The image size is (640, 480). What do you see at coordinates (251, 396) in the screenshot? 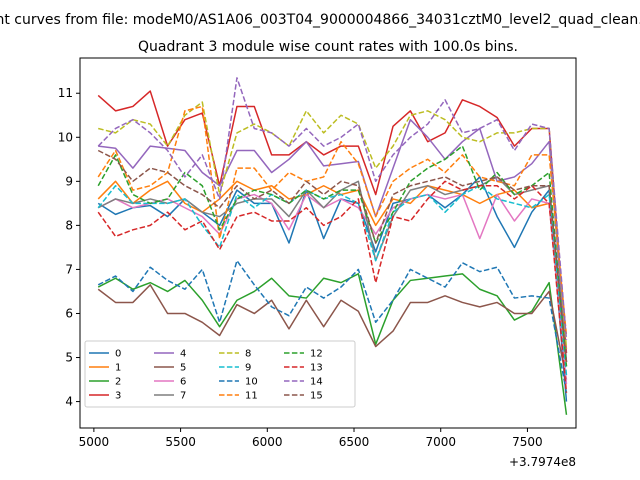
I see `legend-label-11: 11` at bounding box center [251, 396].